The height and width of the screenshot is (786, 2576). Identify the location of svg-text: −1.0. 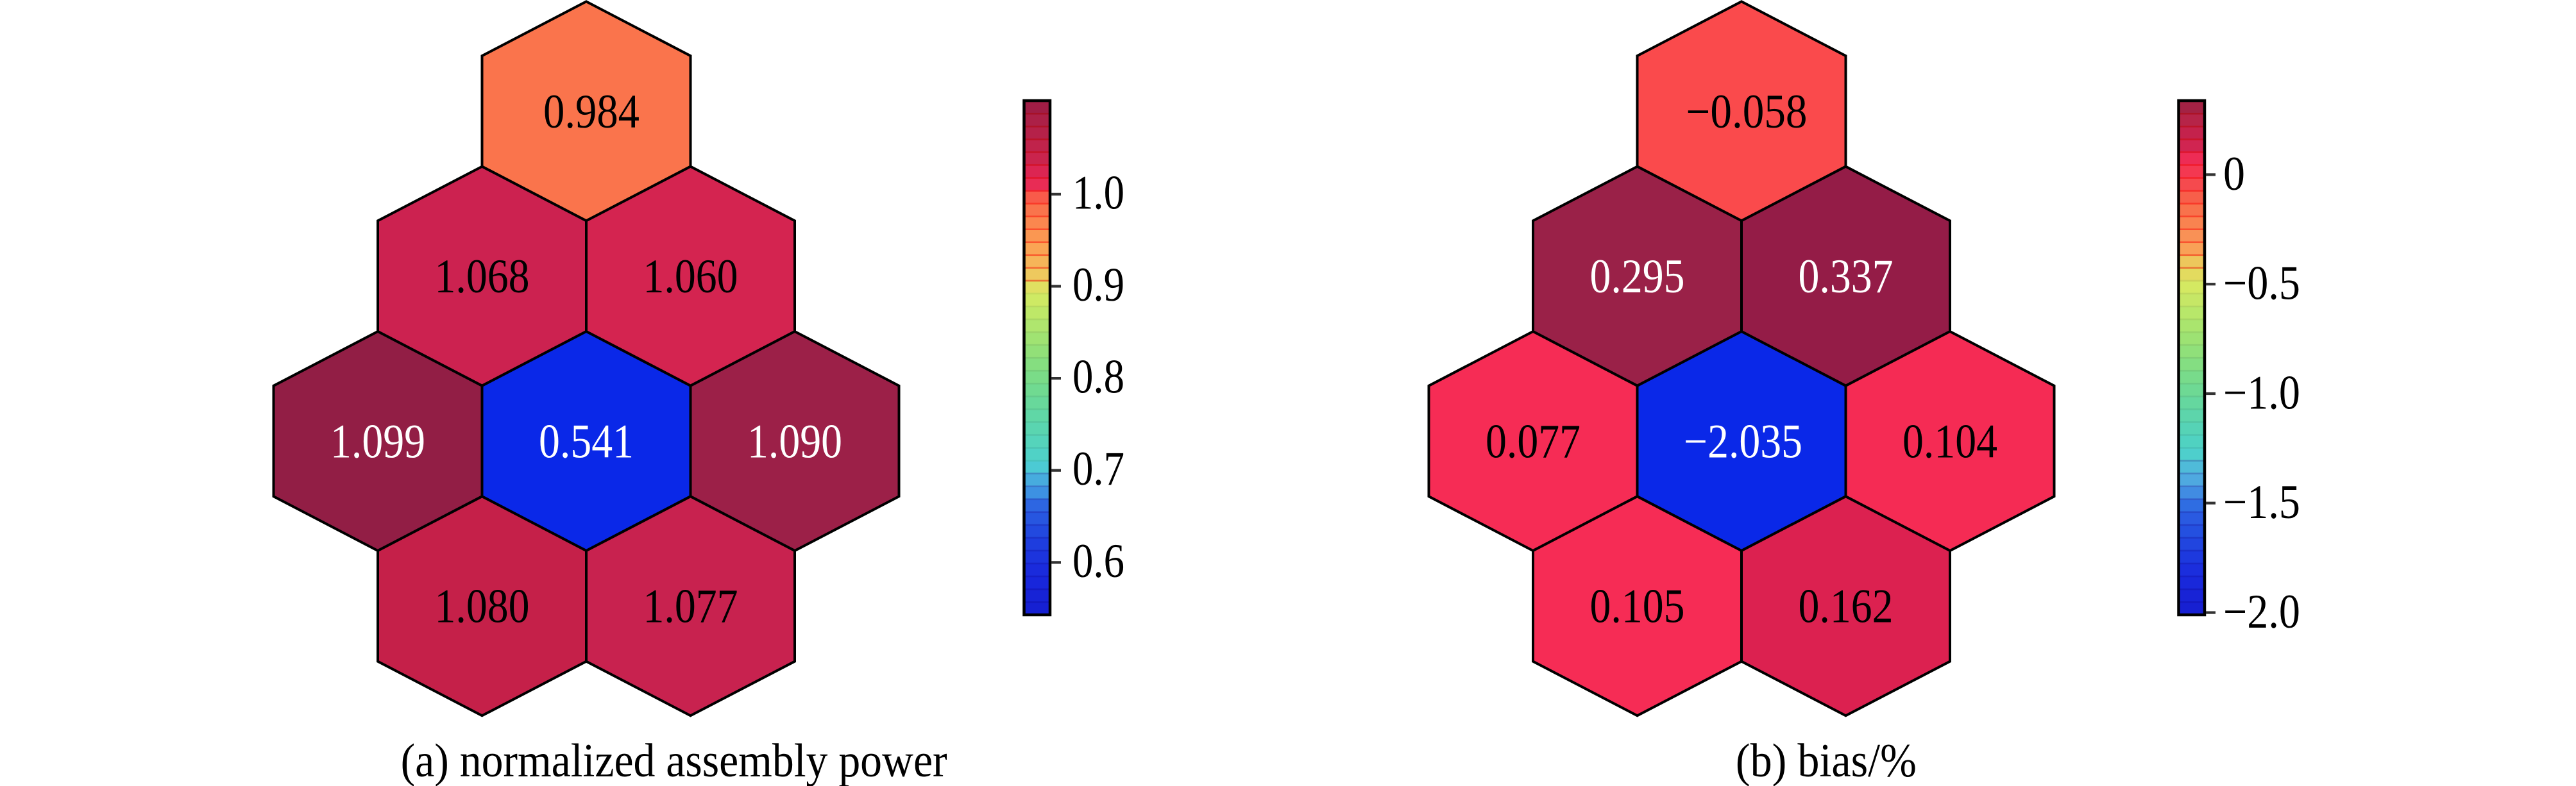
(2261, 393).